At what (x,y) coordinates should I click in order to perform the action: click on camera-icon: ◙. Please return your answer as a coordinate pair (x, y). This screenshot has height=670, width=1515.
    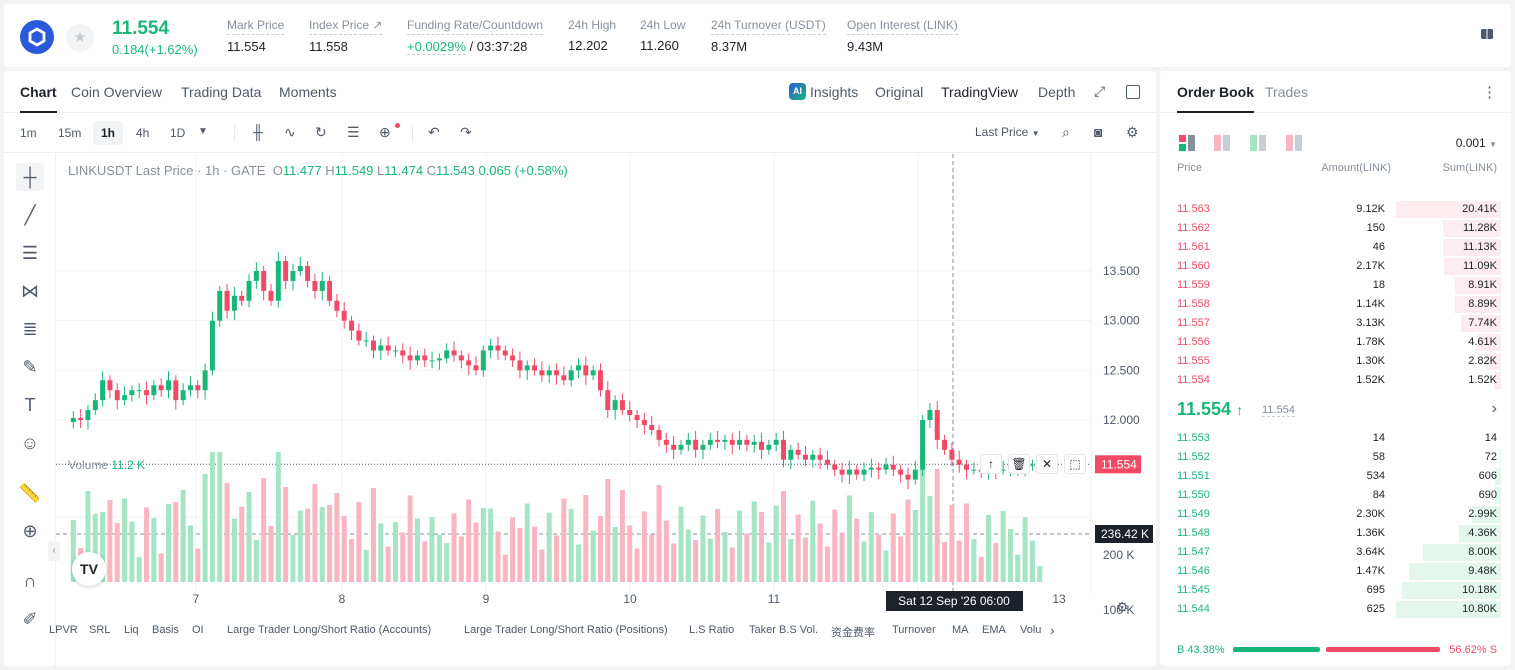
    Looking at the image, I should click on (1098, 132).